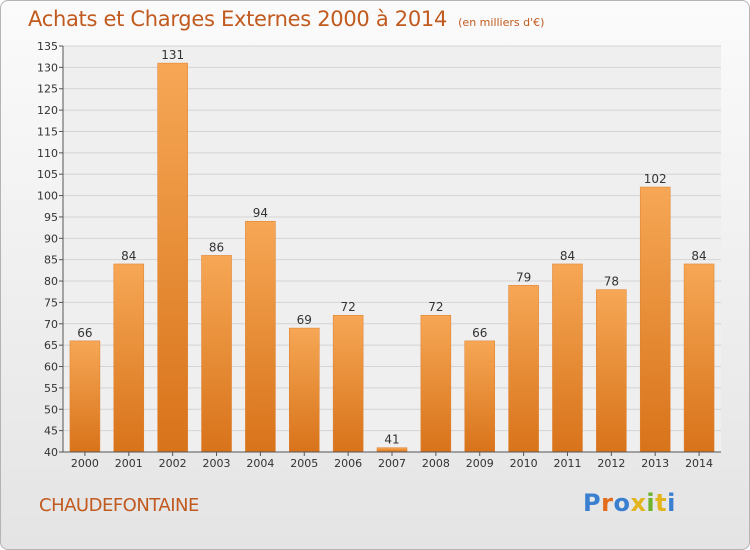 This screenshot has height=550, width=750. What do you see at coordinates (699, 358) in the screenshot?
I see `bar-2014` at bounding box center [699, 358].